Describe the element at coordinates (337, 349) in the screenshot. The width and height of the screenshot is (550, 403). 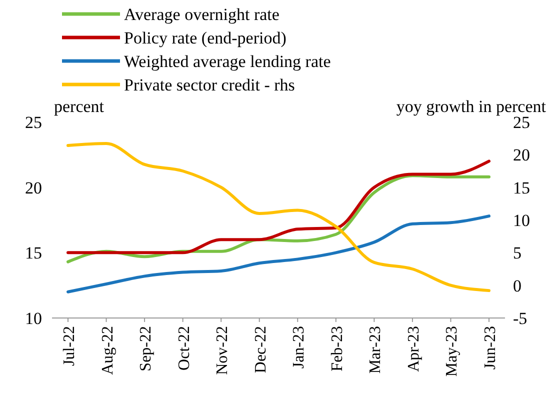
I see `x-tick-label: Feb-23` at that location.